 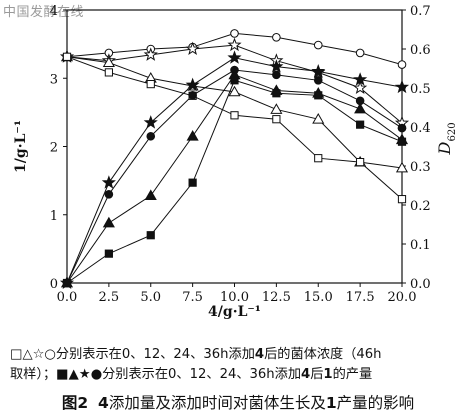 What do you see at coordinates (75, 403) in the screenshot?
I see `caption-fig-number: 图2` at bounding box center [75, 403].